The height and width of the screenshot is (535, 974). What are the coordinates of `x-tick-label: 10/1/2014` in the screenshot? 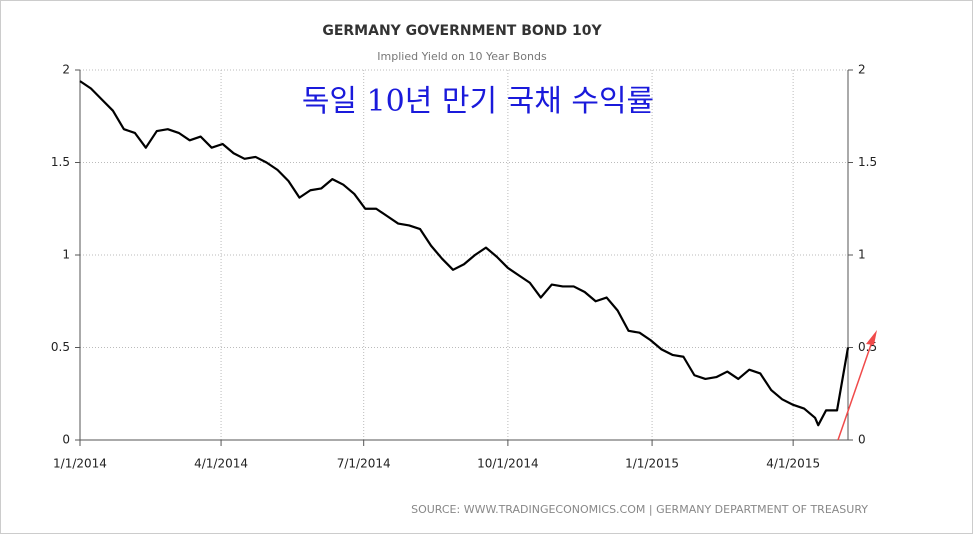 It's located at (508, 464).